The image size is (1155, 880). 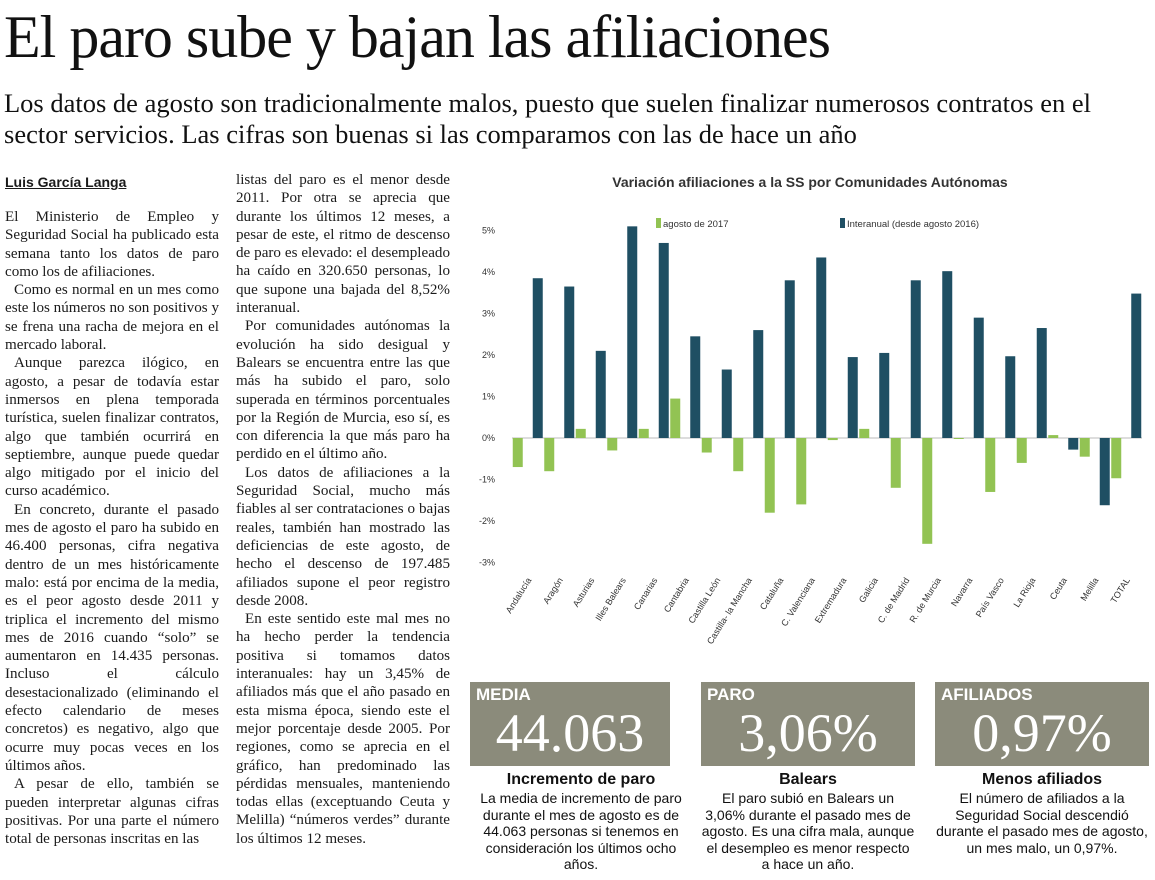 I want to click on x-tick-label: La Rioja, so click(x=1024, y=592).